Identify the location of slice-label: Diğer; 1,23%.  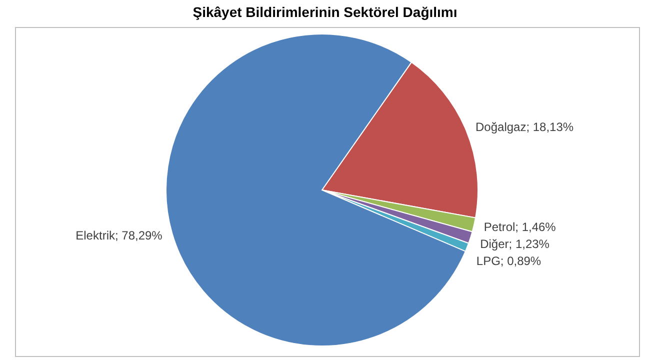
(515, 244).